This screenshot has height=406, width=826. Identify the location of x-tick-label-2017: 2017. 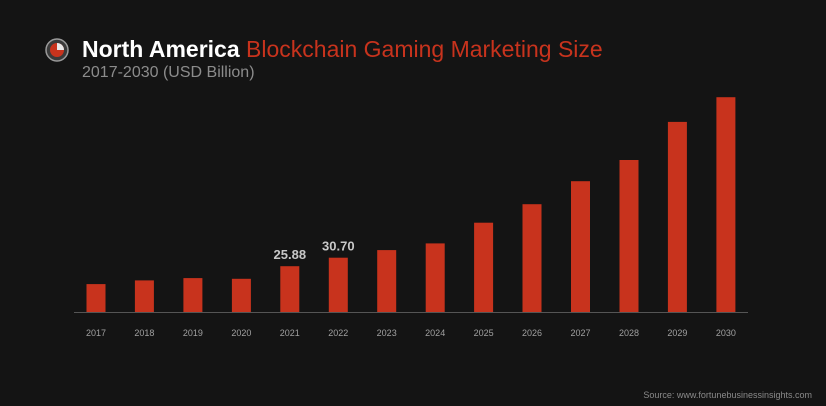
(96, 333).